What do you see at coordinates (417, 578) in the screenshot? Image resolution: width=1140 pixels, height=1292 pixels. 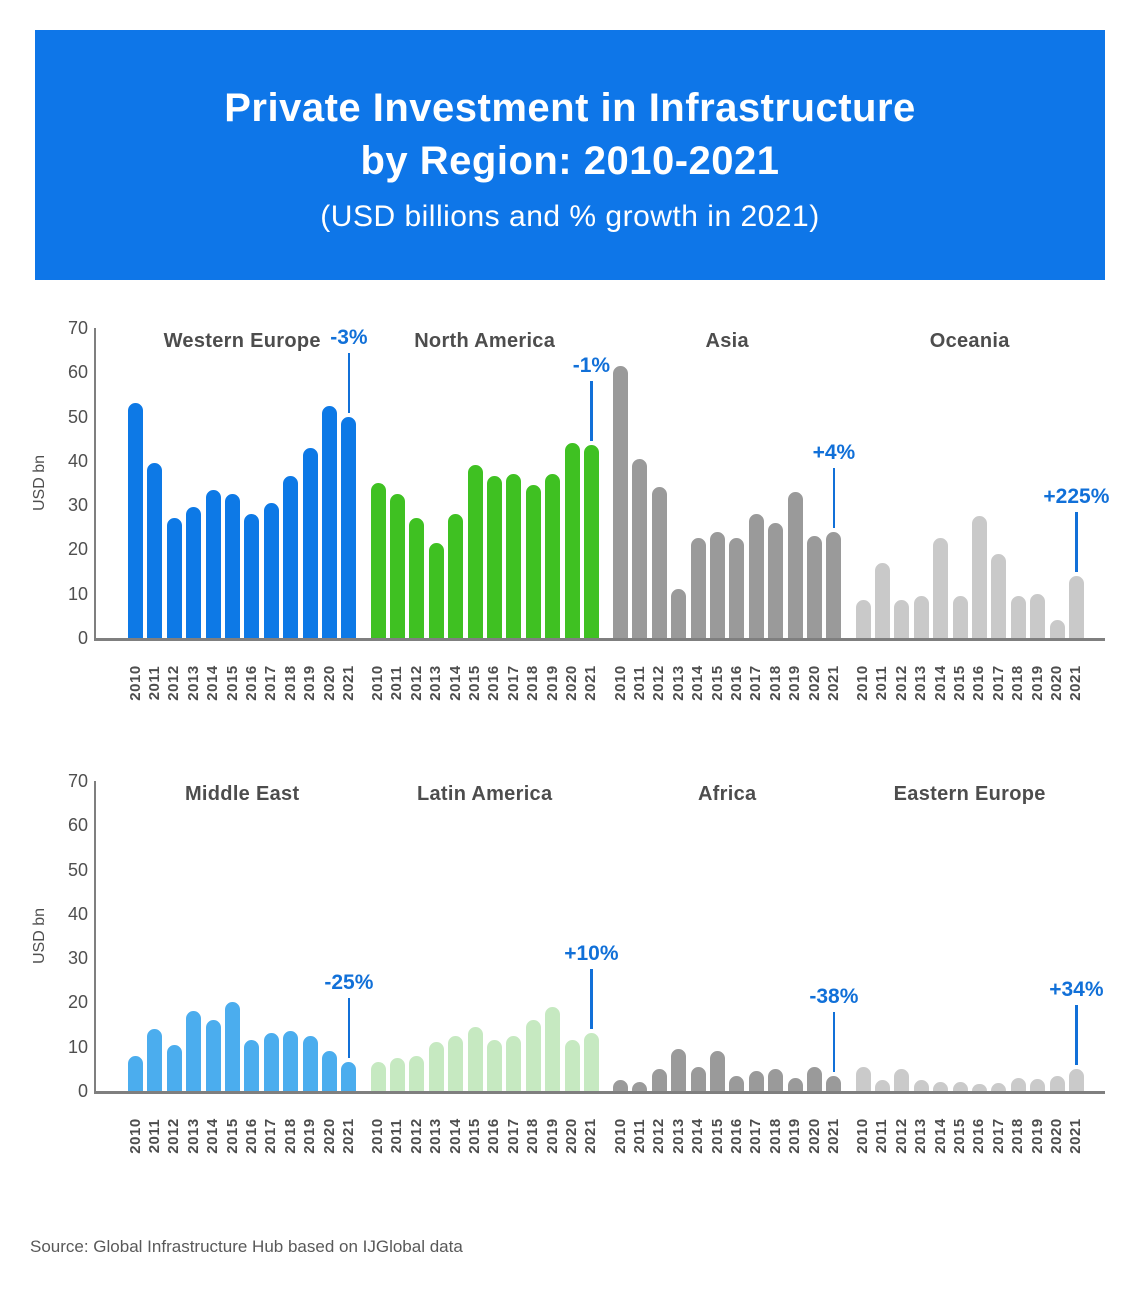 I see `bar-north-america-2012` at bounding box center [417, 578].